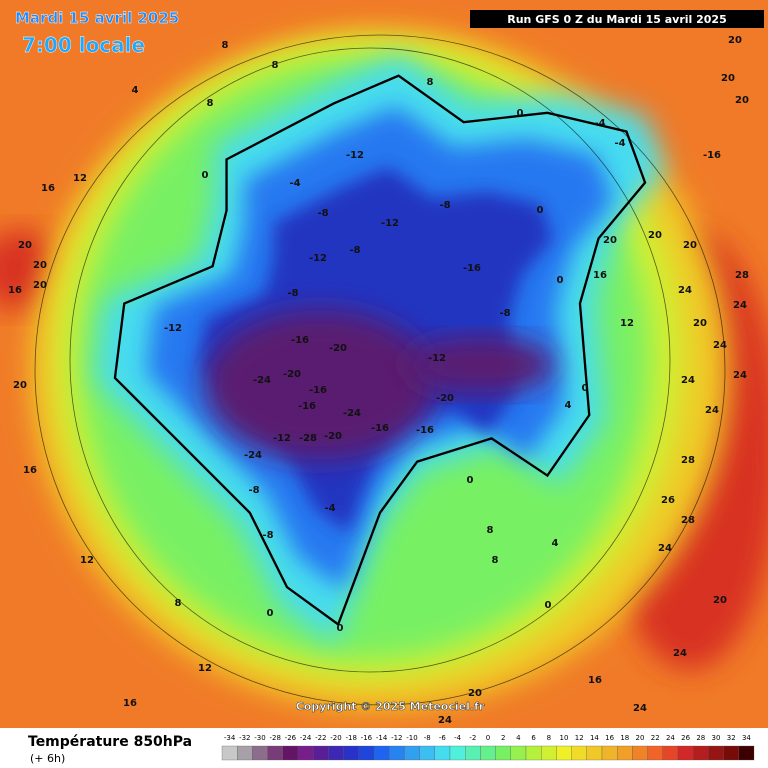 Image resolution: width=768 pixels, height=768 pixels. What do you see at coordinates (624, 738) in the screenshot?
I see `color-tick-label: 18` at bounding box center [624, 738].